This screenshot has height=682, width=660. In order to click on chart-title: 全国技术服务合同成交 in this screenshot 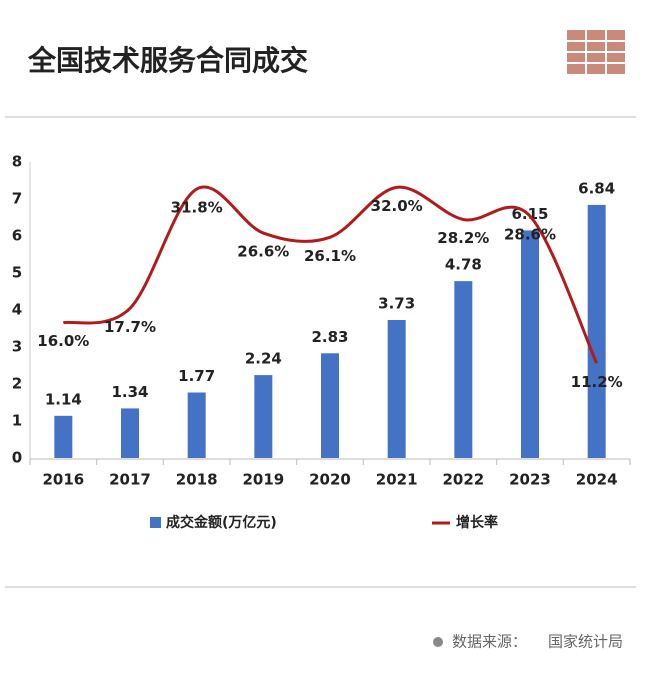, I will do `click(167, 60)`.